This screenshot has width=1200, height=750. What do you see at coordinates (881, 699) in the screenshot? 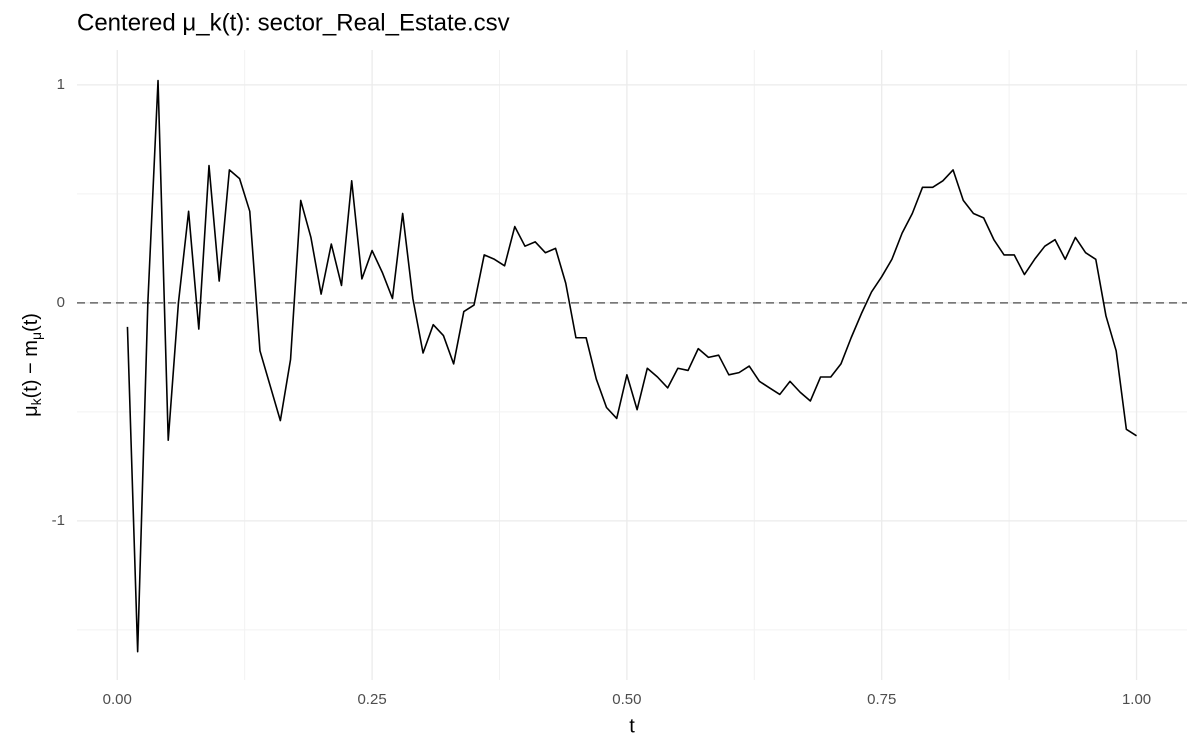
I see `x-tick-label: 0.75` at bounding box center [881, 699].